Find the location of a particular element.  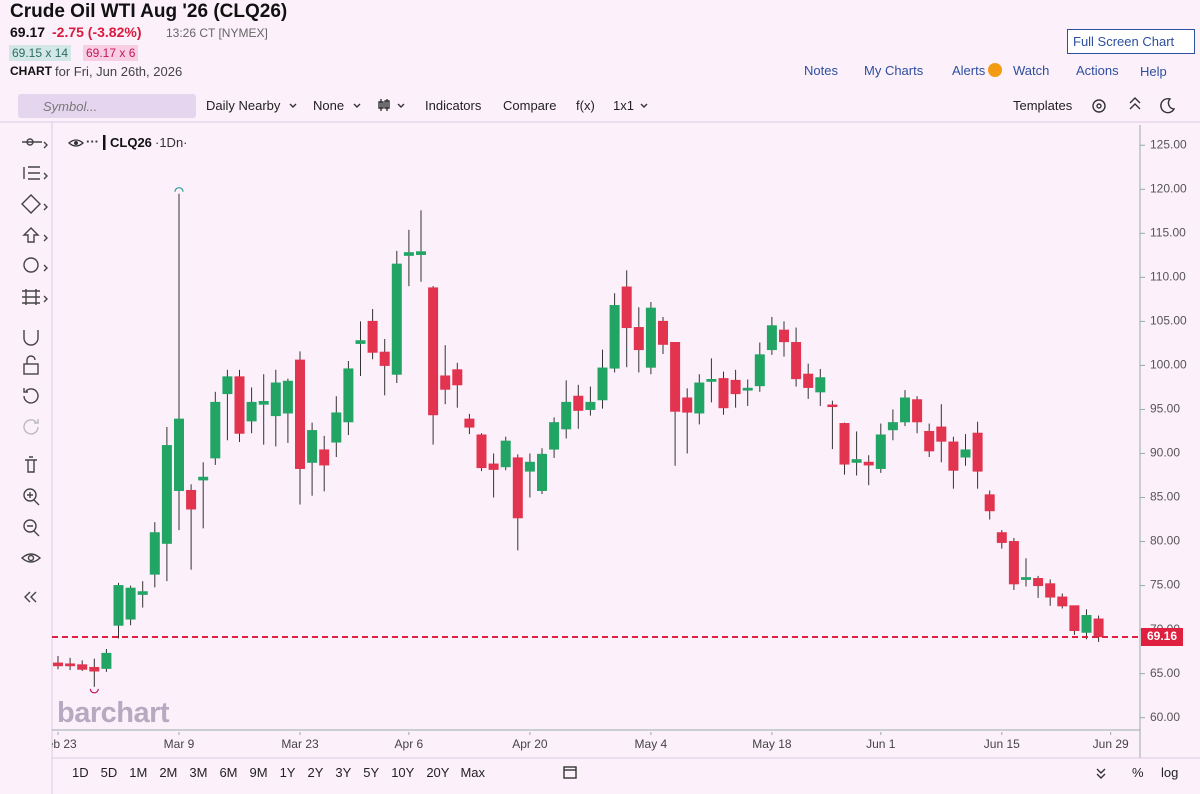

chart-date: for Fri, Jun 26th, 2026 is located at coordinates (119, 71).